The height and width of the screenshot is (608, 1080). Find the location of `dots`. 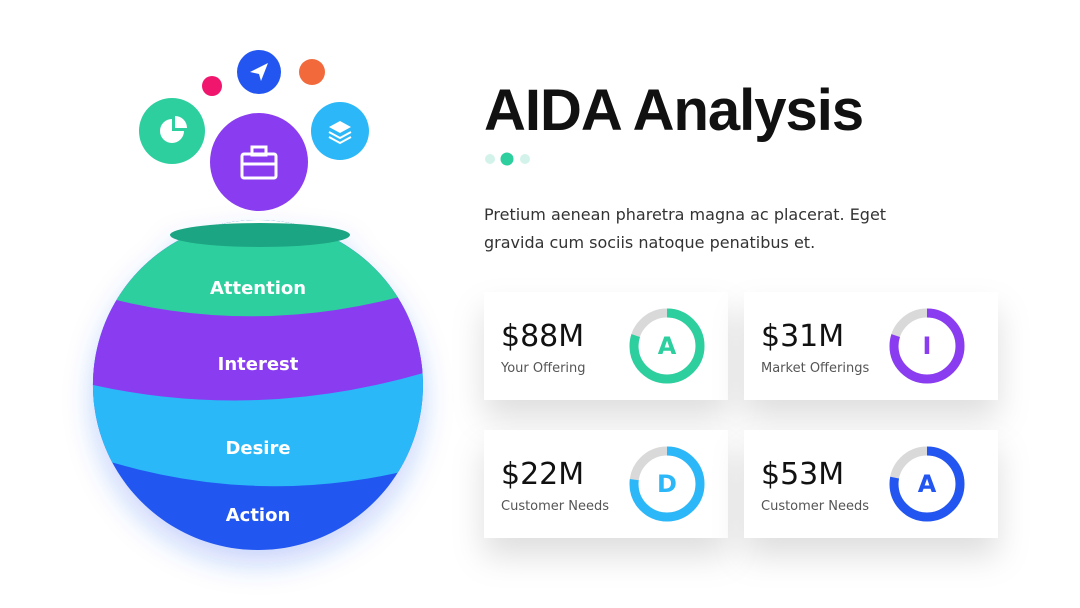

dots is located at coordinates (507, 159).